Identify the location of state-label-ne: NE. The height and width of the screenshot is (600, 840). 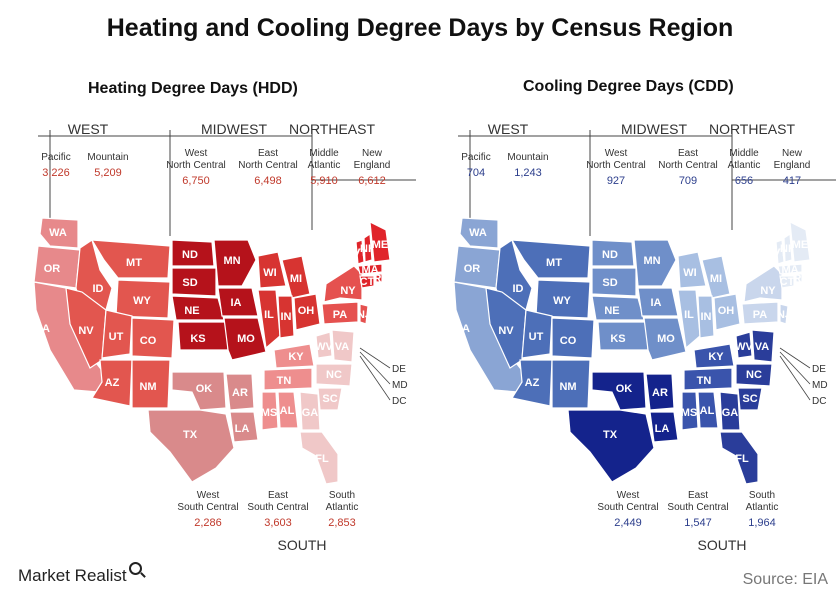
(611, 311).